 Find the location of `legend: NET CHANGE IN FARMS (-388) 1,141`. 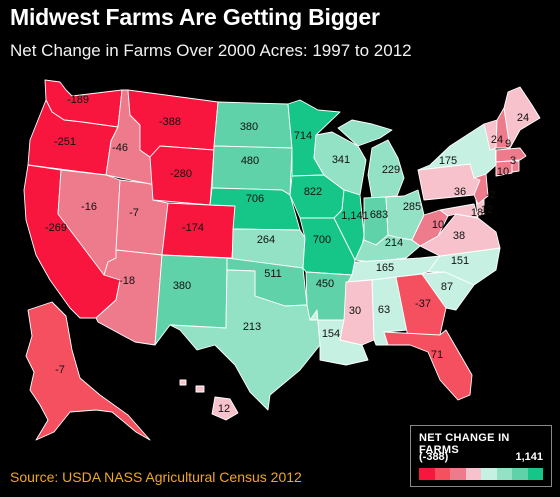

legend: NET CHANGE IN FARMS (-388) 1,141 is located at coordinates (481, 456).